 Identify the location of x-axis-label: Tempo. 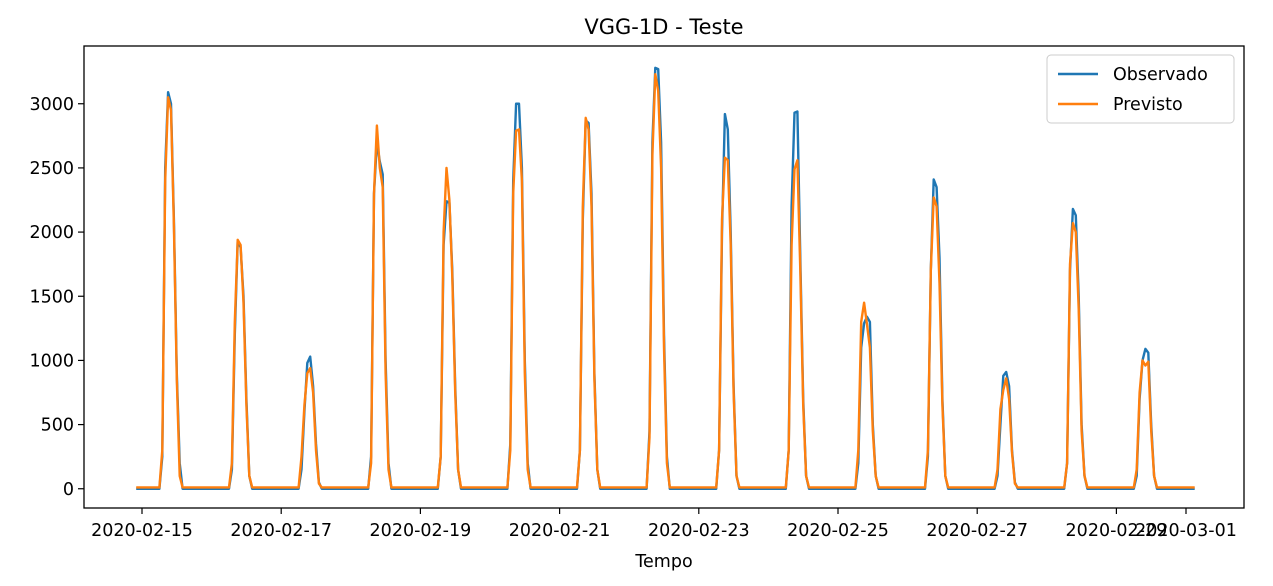
(663, 562).